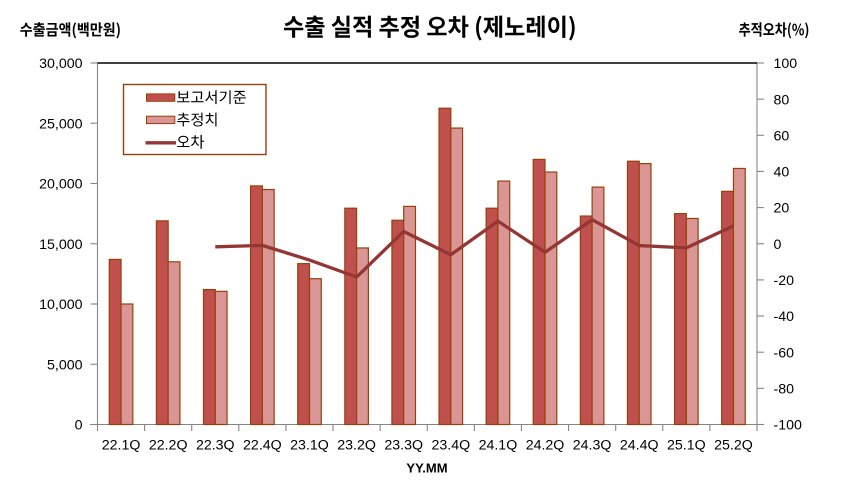 This screenshot has width=853, height=494. I want to click on svg-text: 24.2Q, so click(545, 446).